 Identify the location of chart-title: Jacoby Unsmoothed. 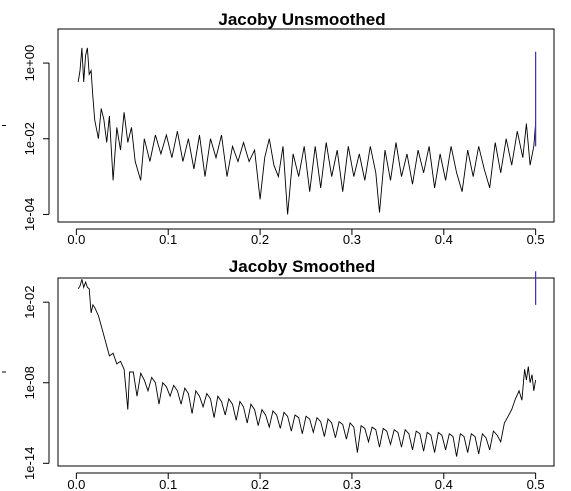
(301, 19).